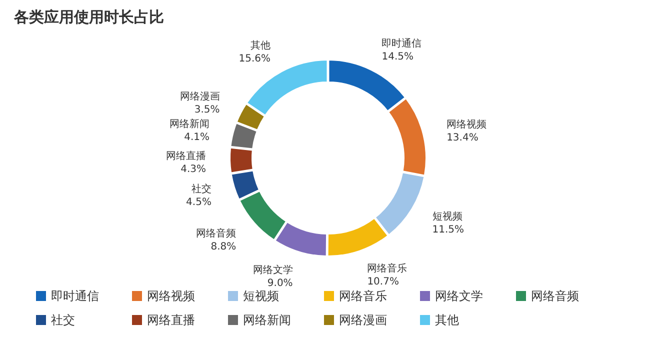 This screenshot has width=650, height=353. Describe the element at coordinates (171, 296) in the screenshot. I see `legend-label: 网络视频` at that location.